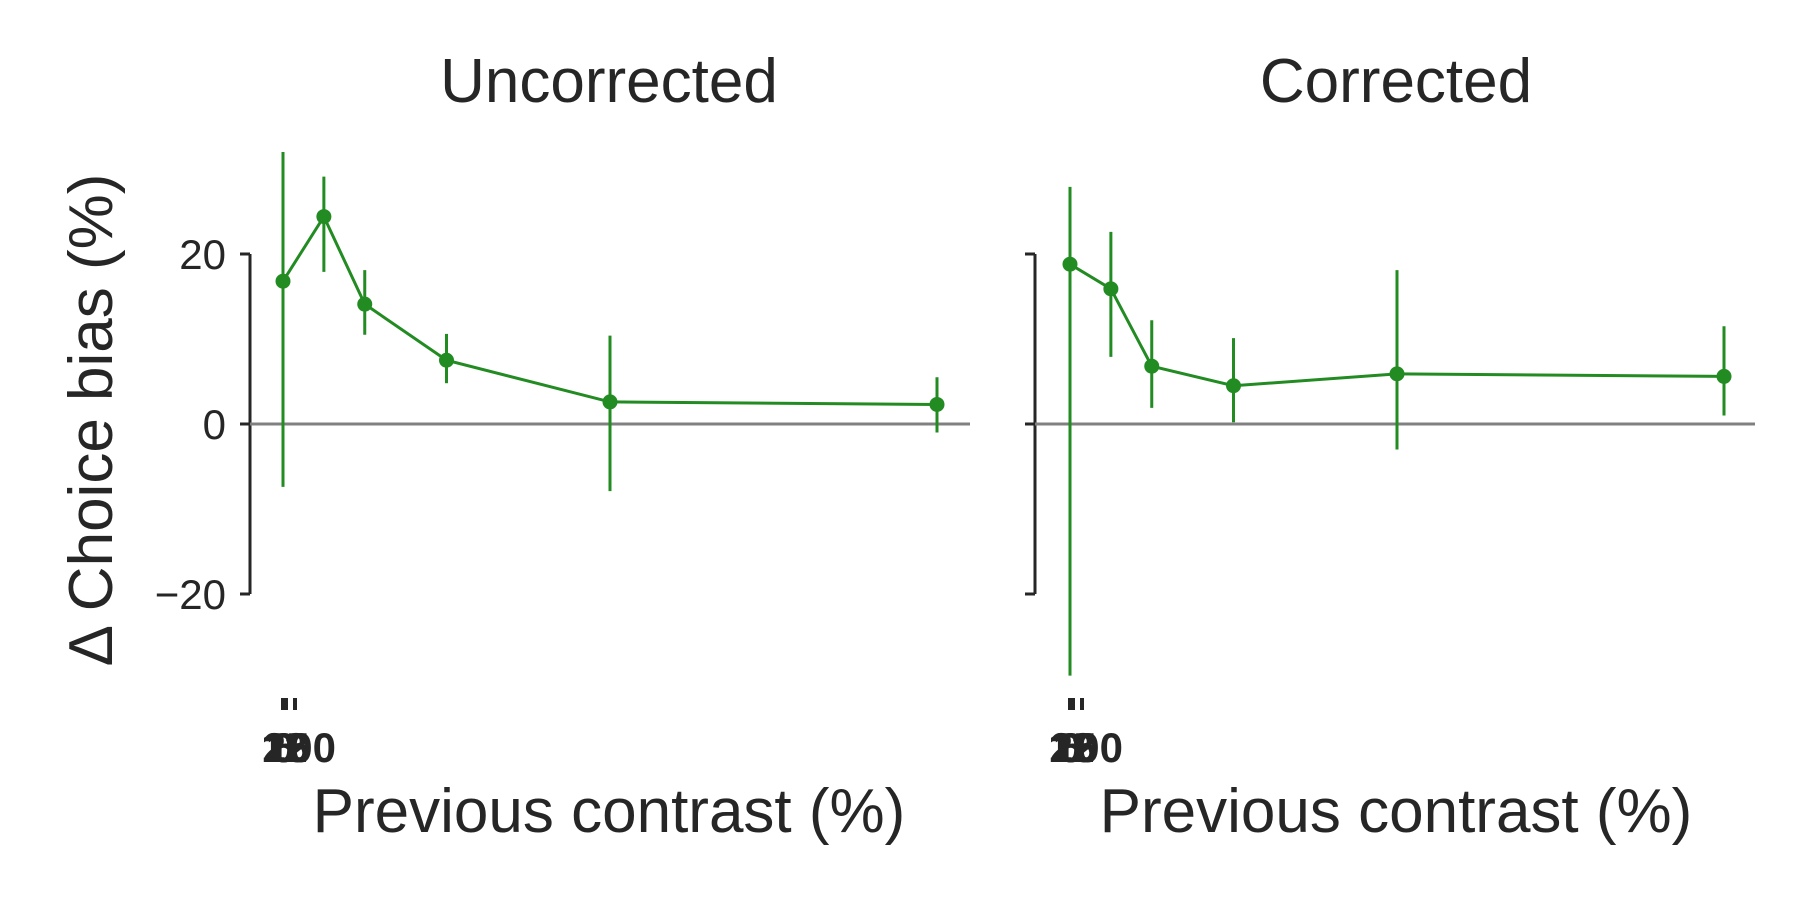 This screenshot has height=900, width=1800. What do you see at coordinates (190, 594) in the screenshot?
I see `y-tick-label: −20` at bounding box center [190, 594].